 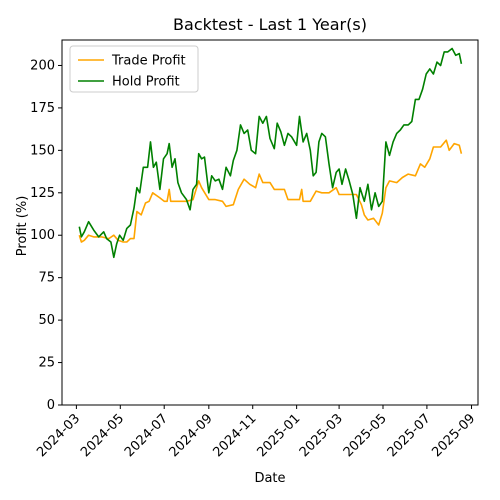 I want to click on y-tick-label: 150, so click(x=42, y=150).